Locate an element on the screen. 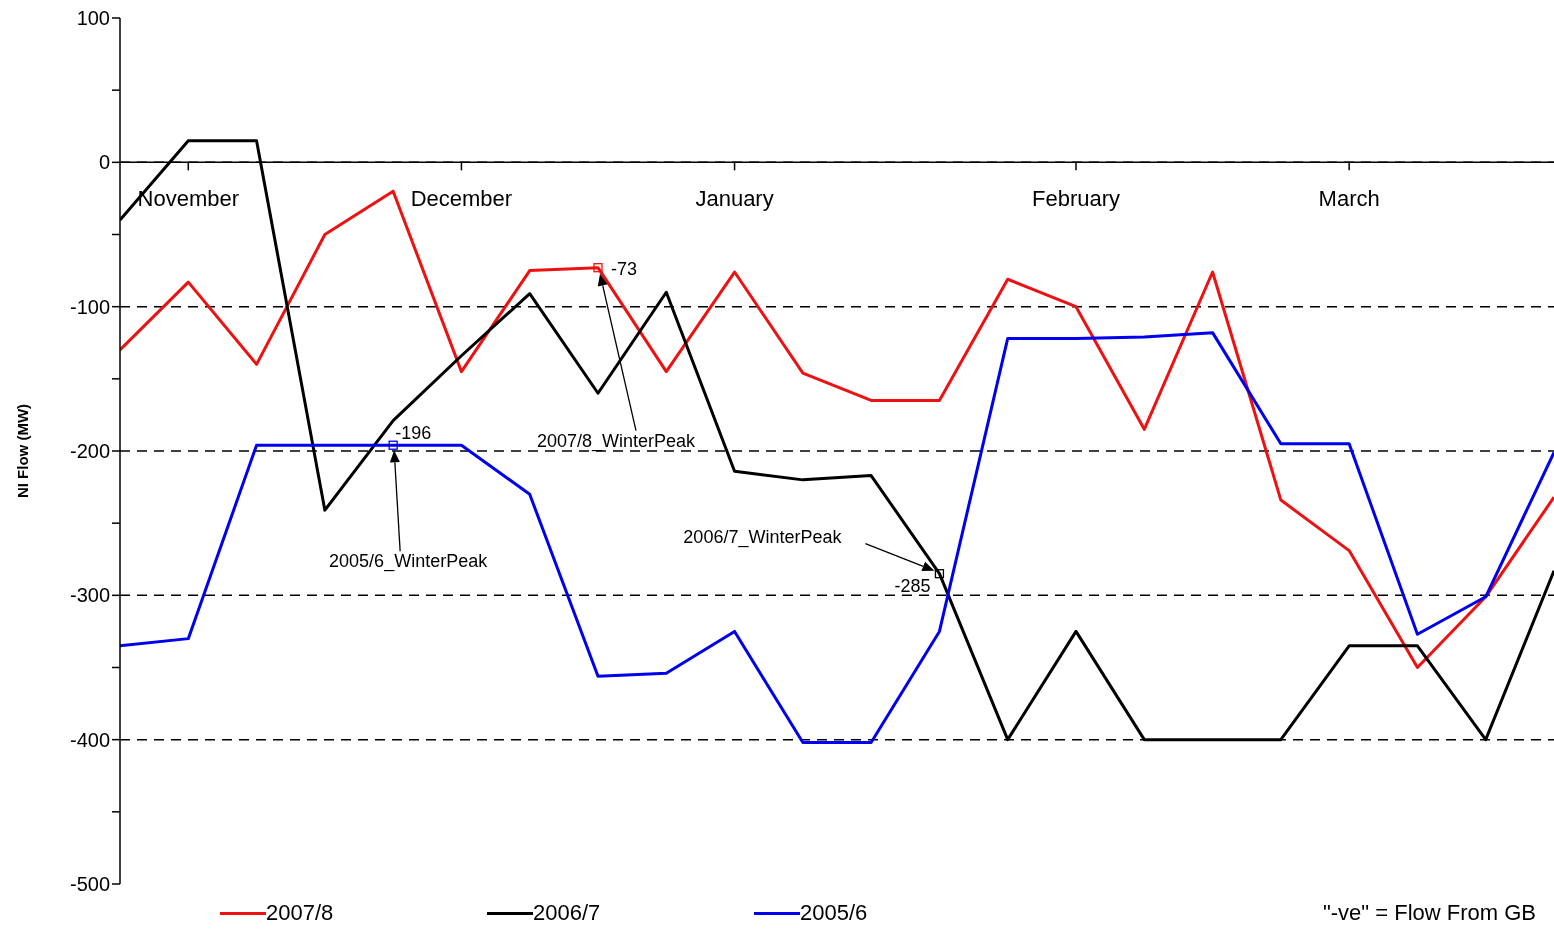 This screenshot has width=1554, height=945. annotation: -285 is located at coordinates (912, 585).